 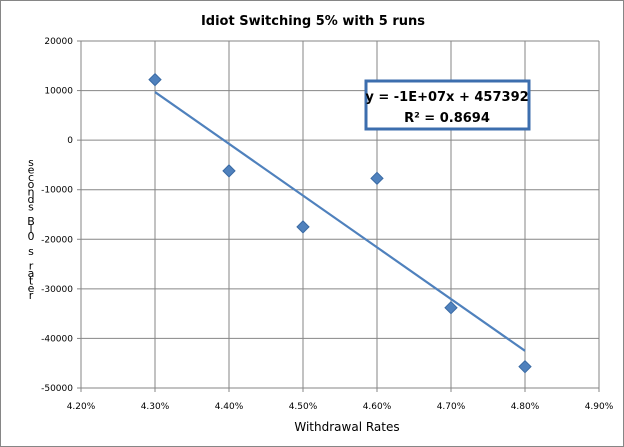 What do you see at coordinates (57, 339) in the screenshot?
I see `y-tick-label: -40000` at bounding box center [57, 339].